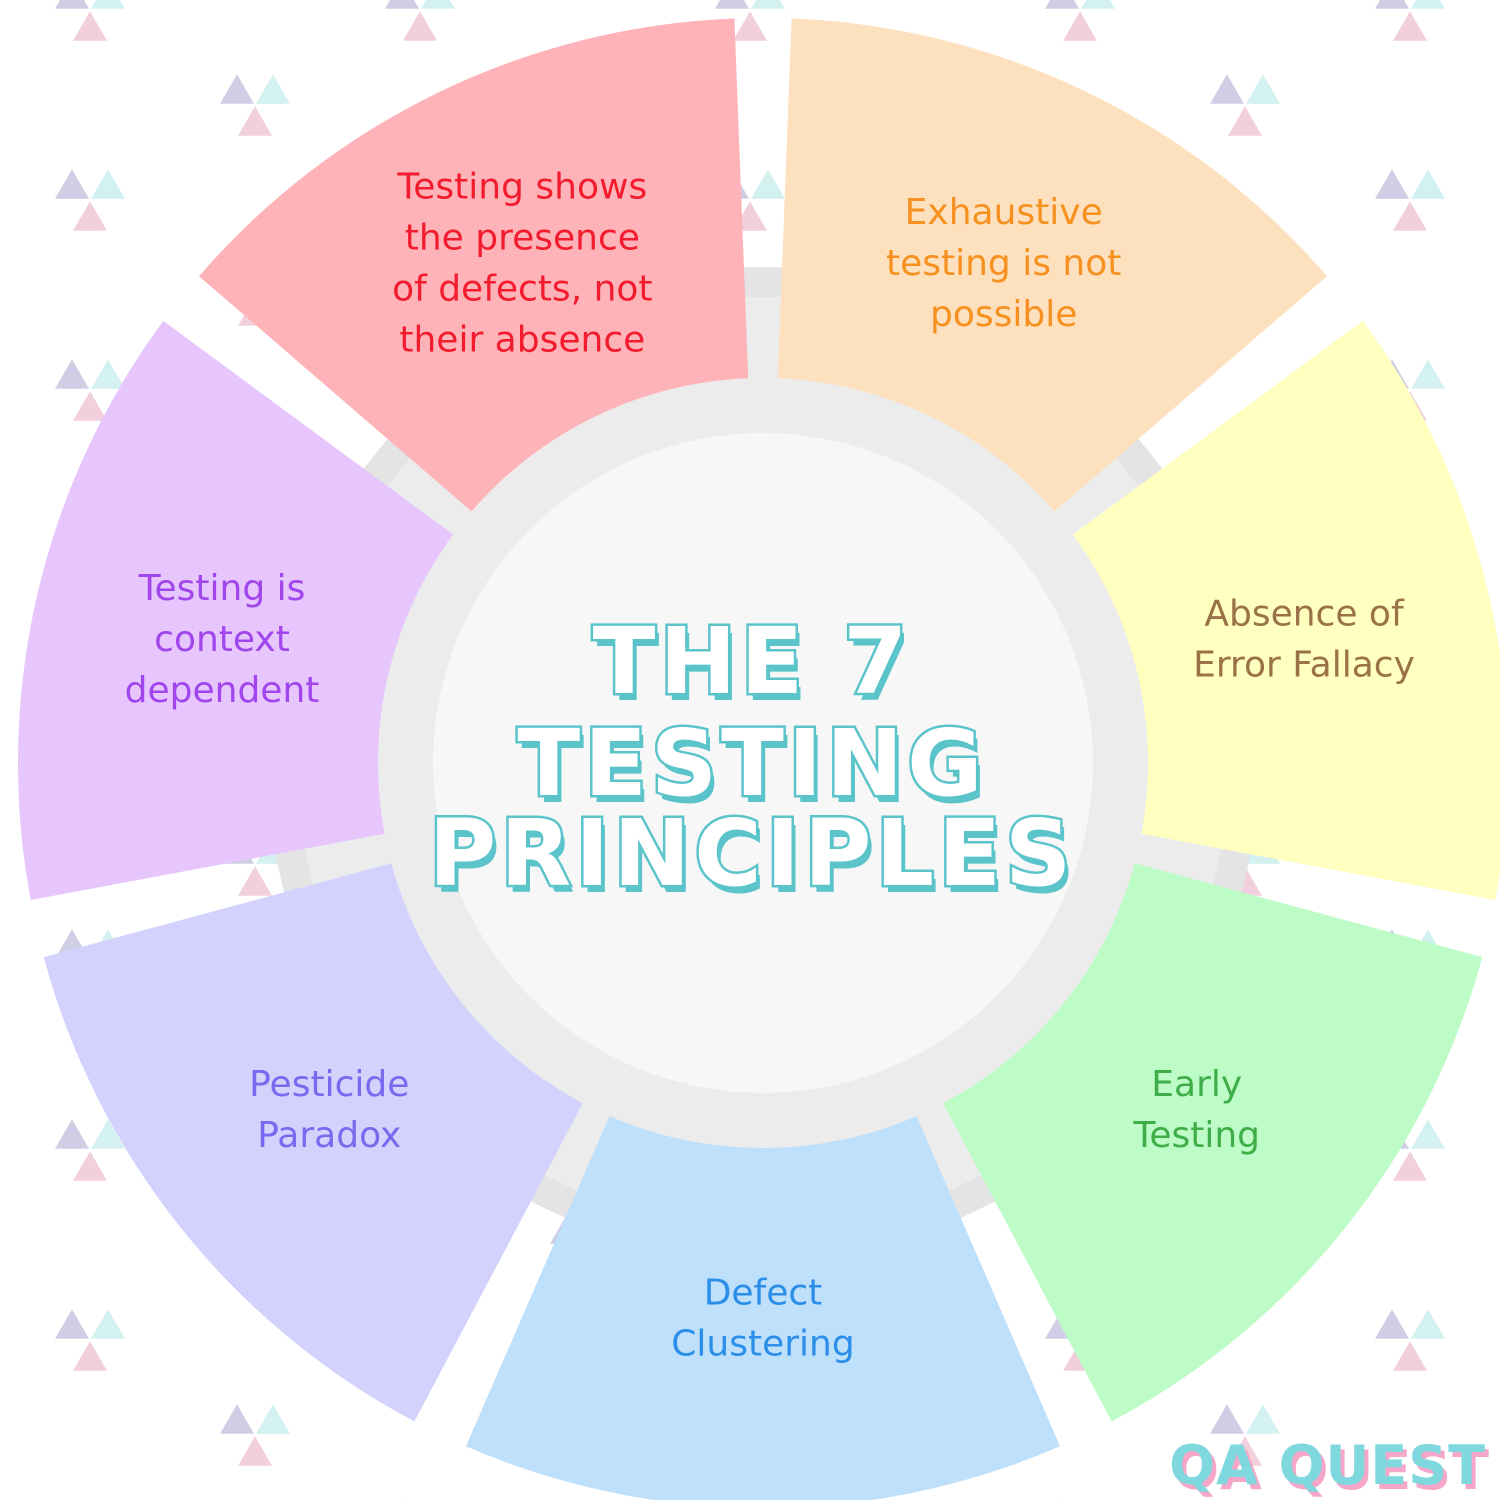  Describe the element at coordinates (222, 690) in the screenshot. I see `principle-label: dependent` at that location.